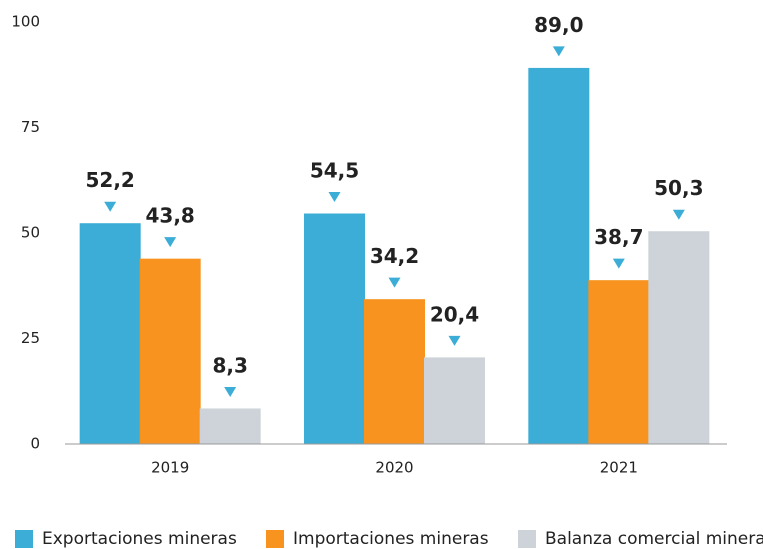  What do you see at coordinates (169, 216) in the screenshot?
I see `value-label: 43,8` at bounding box center [169, 216].